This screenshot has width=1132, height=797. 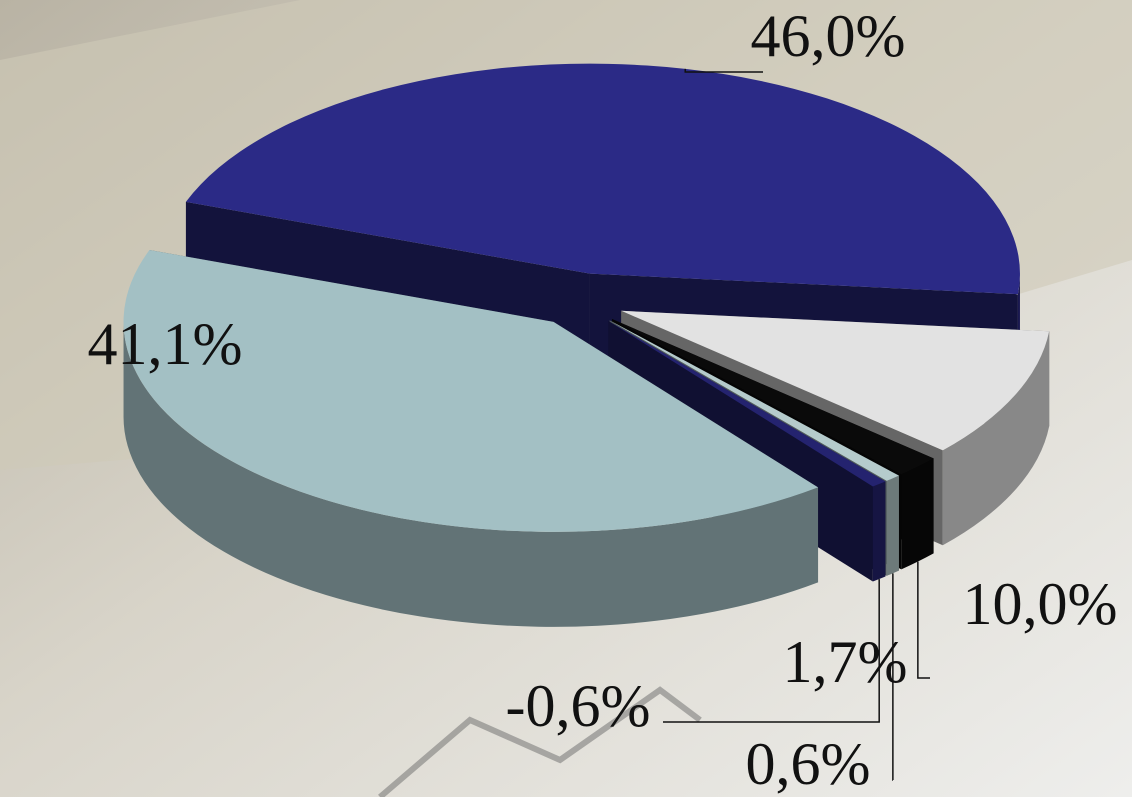 What do you see at coordinates (540, 741) in the screenshot?
I see `background-line` at bounding box center [540, 741].